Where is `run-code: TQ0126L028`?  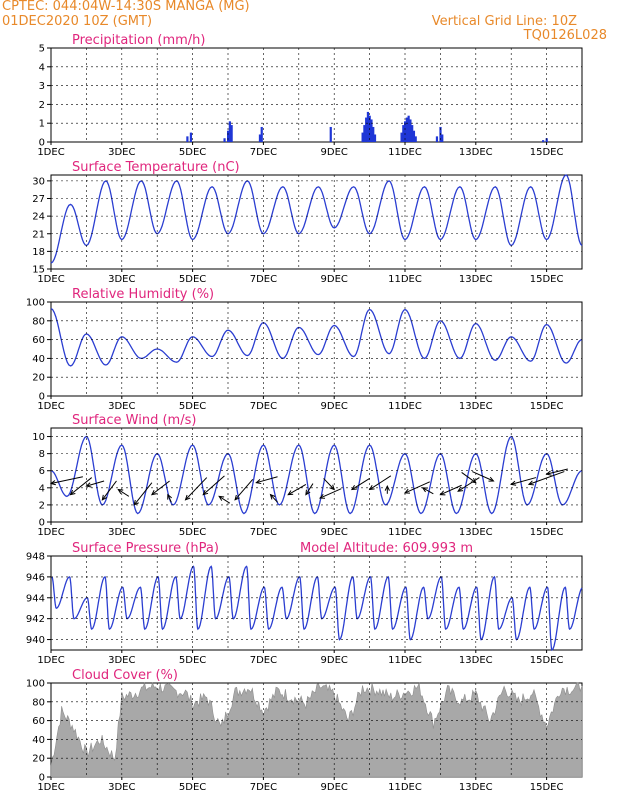 run-code: TQ0126L028 is located at coordinates (565, 35).